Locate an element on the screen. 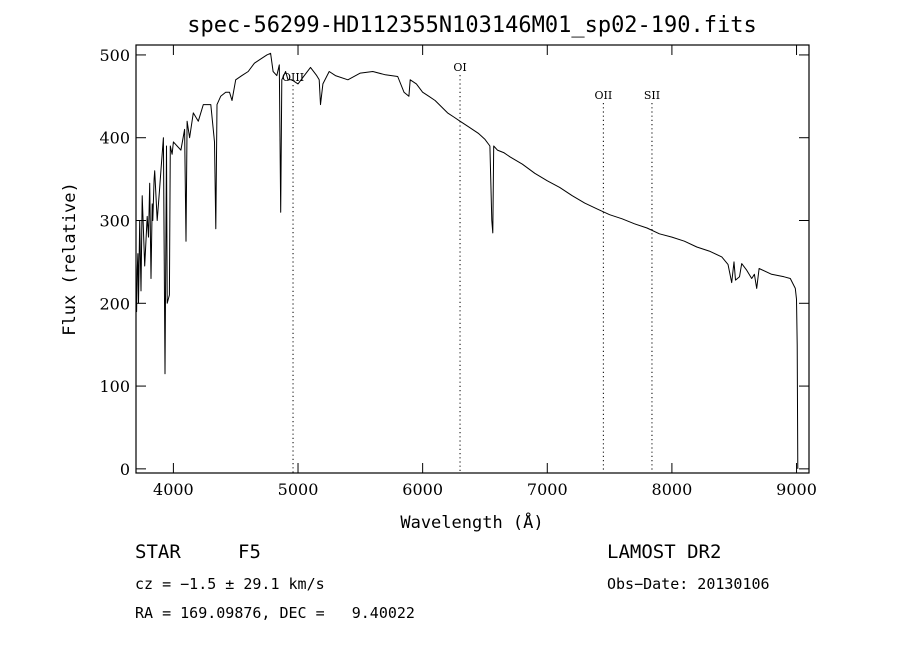  emission-line-label: OIII is located at coordinates (293, 77).